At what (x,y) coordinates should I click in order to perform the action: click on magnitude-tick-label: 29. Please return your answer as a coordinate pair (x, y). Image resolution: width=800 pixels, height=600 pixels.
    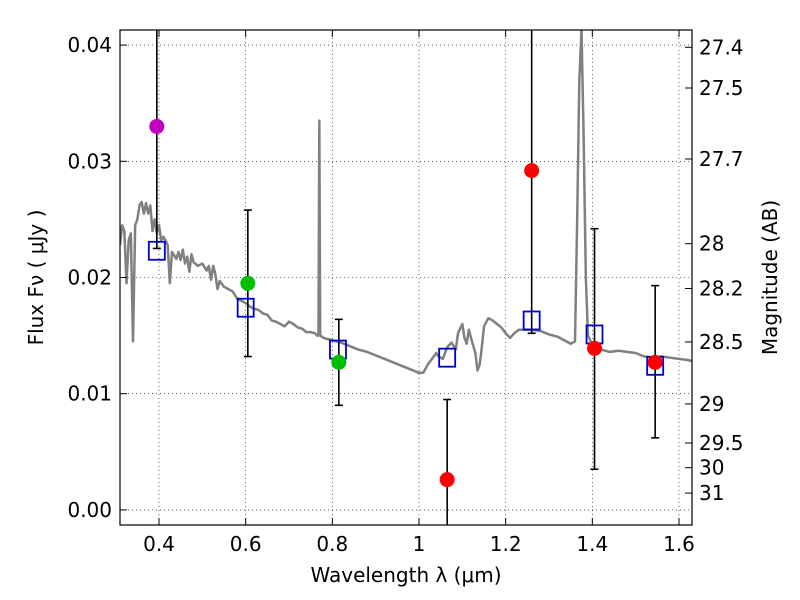
    Looking at the image, I should click on (711, 404).